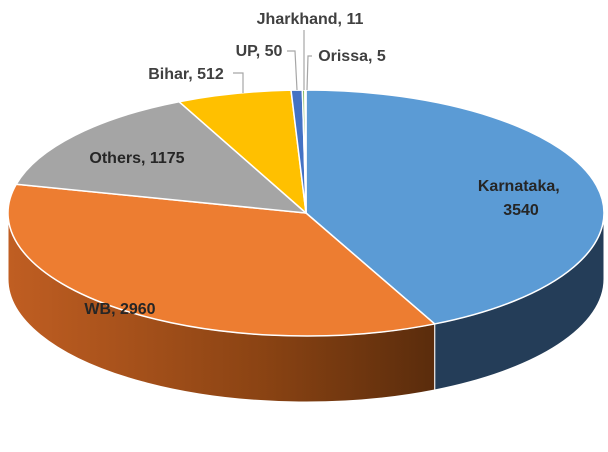 Image resolution: width=608 pixels, height=452 pixels. What do you see at coordinates (292, 70) in the screenshot?
I see `leader-line-up` at bounding box center [292, 70].